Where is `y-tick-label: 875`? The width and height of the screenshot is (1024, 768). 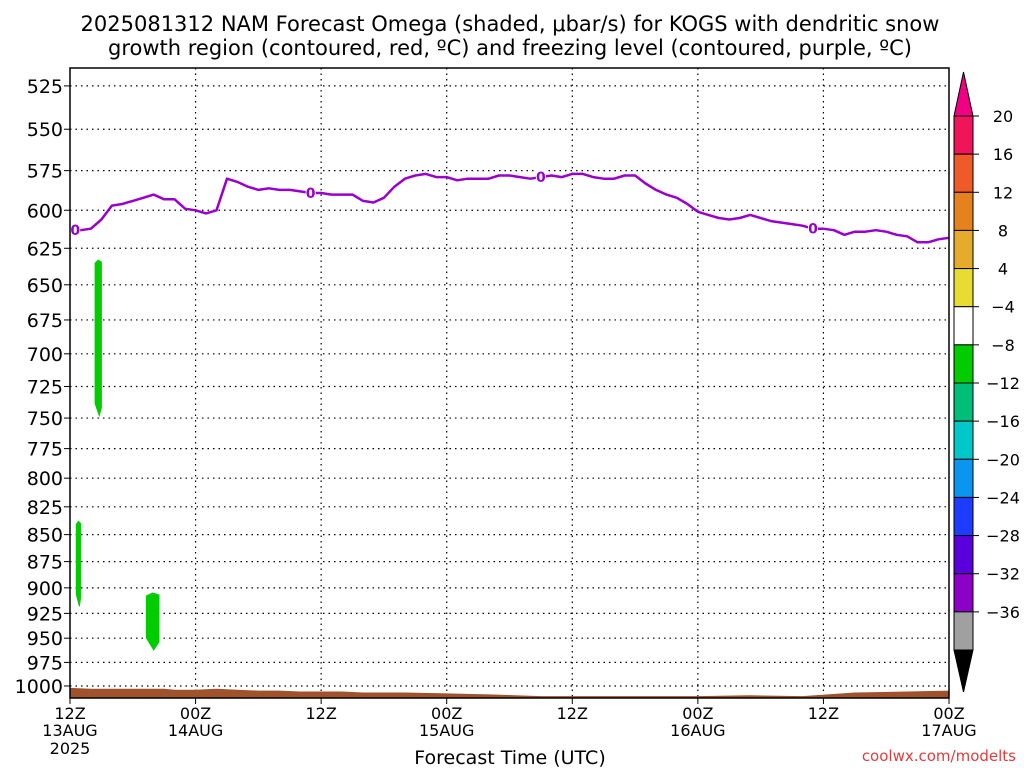 y-tick-label: 875 is located at coordinates (45, 563).